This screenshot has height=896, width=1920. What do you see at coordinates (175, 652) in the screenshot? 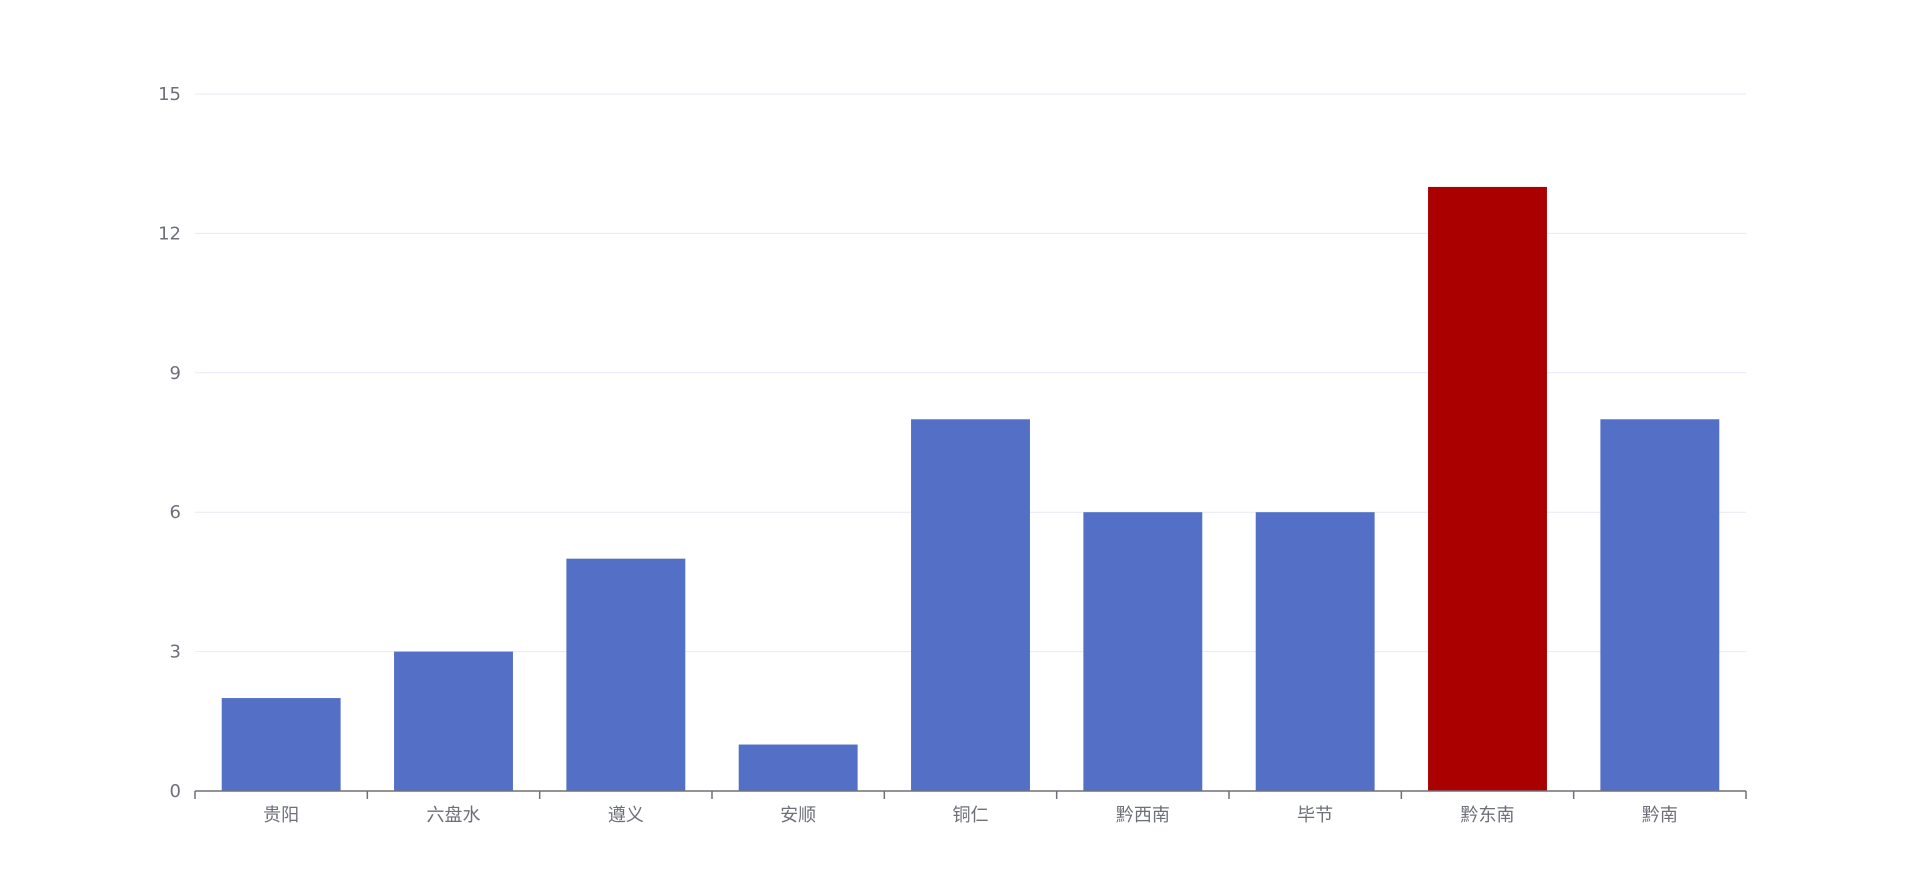
I see `y-tick-label: 3` at bounding box center [175, 652].